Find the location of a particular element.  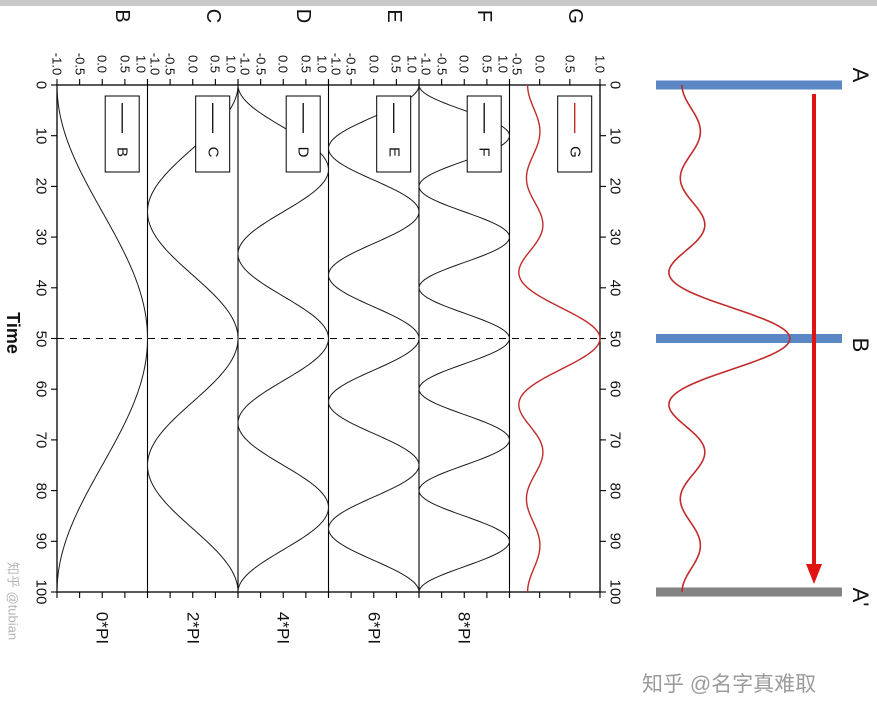

phase-label-c: 2*PI is located at coordinates (193, 628).